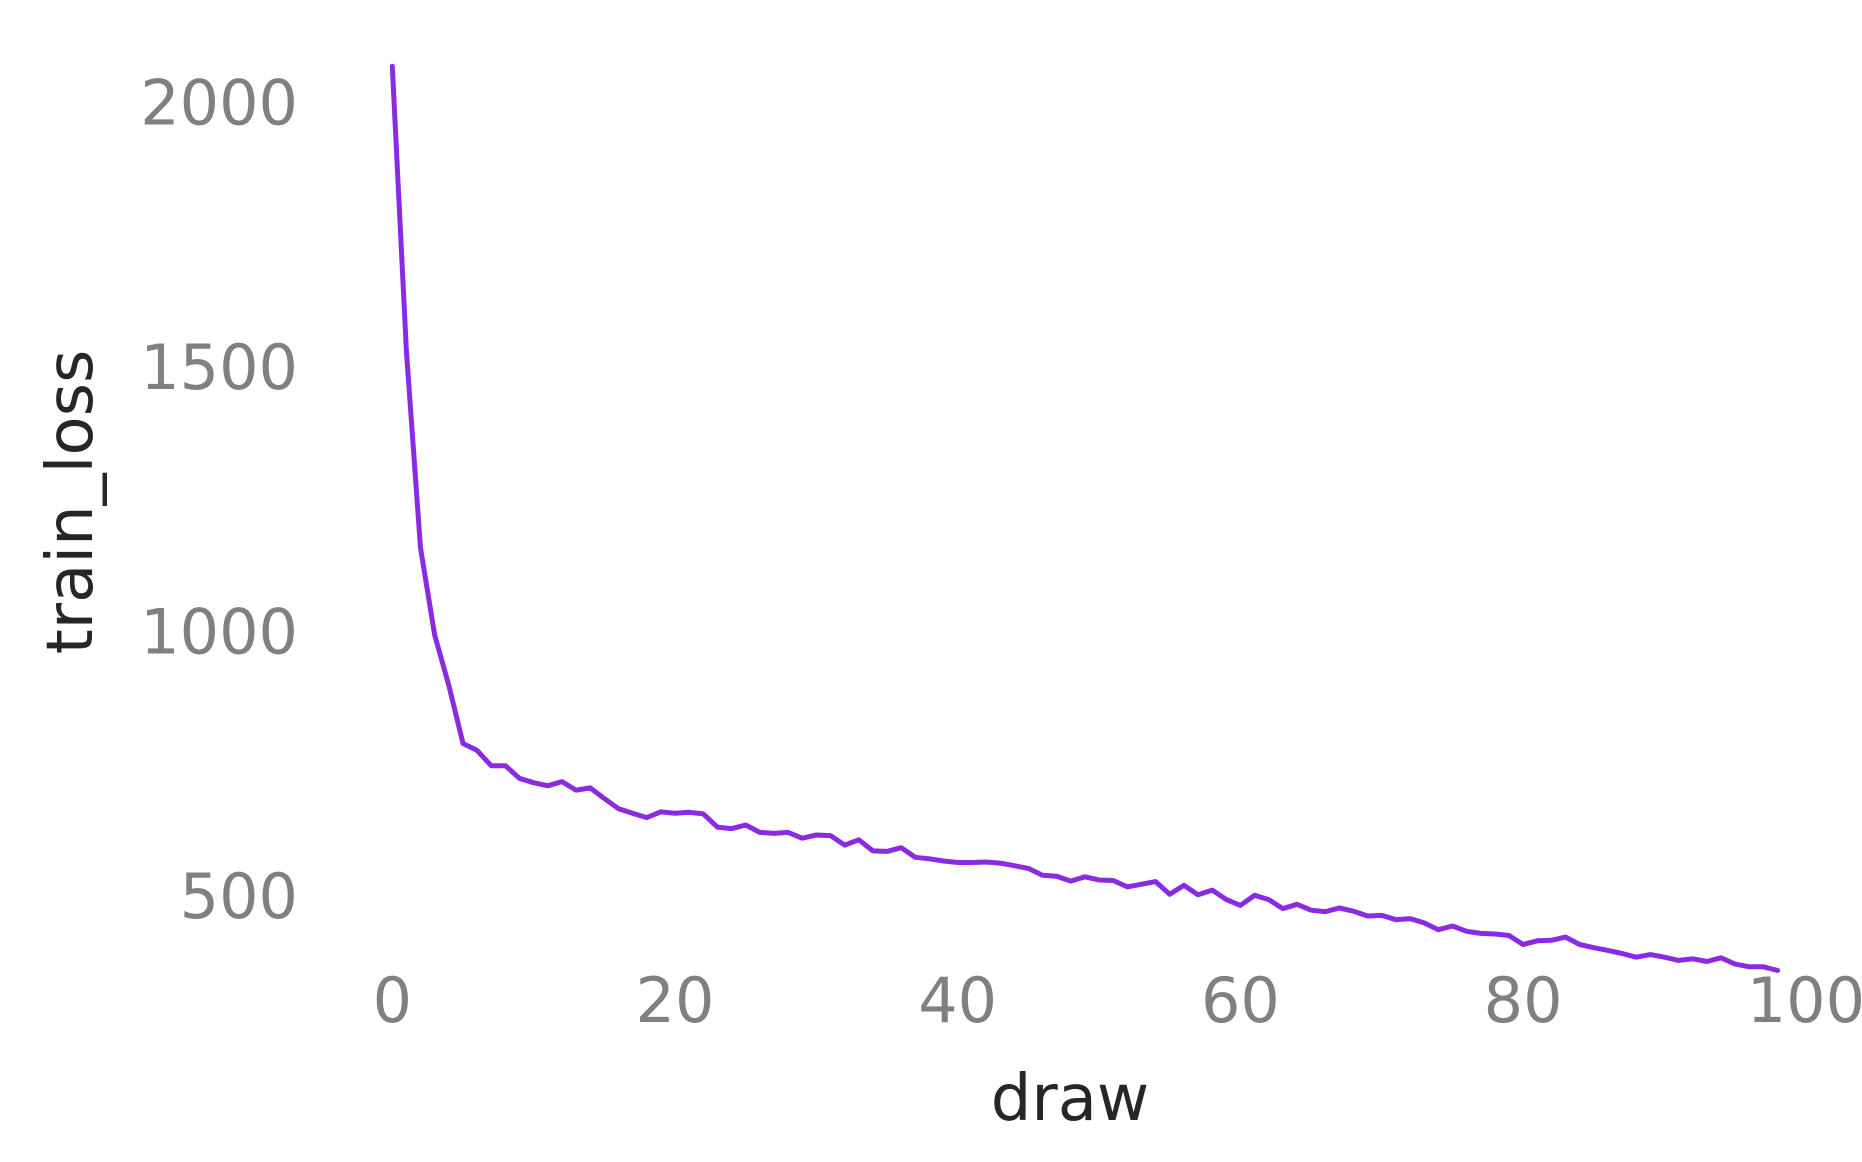 This screenshot has height=1162, width=1862. What do you see at coordinates (71, 502) in the screenshot?
I see `y-axis-label: train_loss` at bounding box center [71, 502].